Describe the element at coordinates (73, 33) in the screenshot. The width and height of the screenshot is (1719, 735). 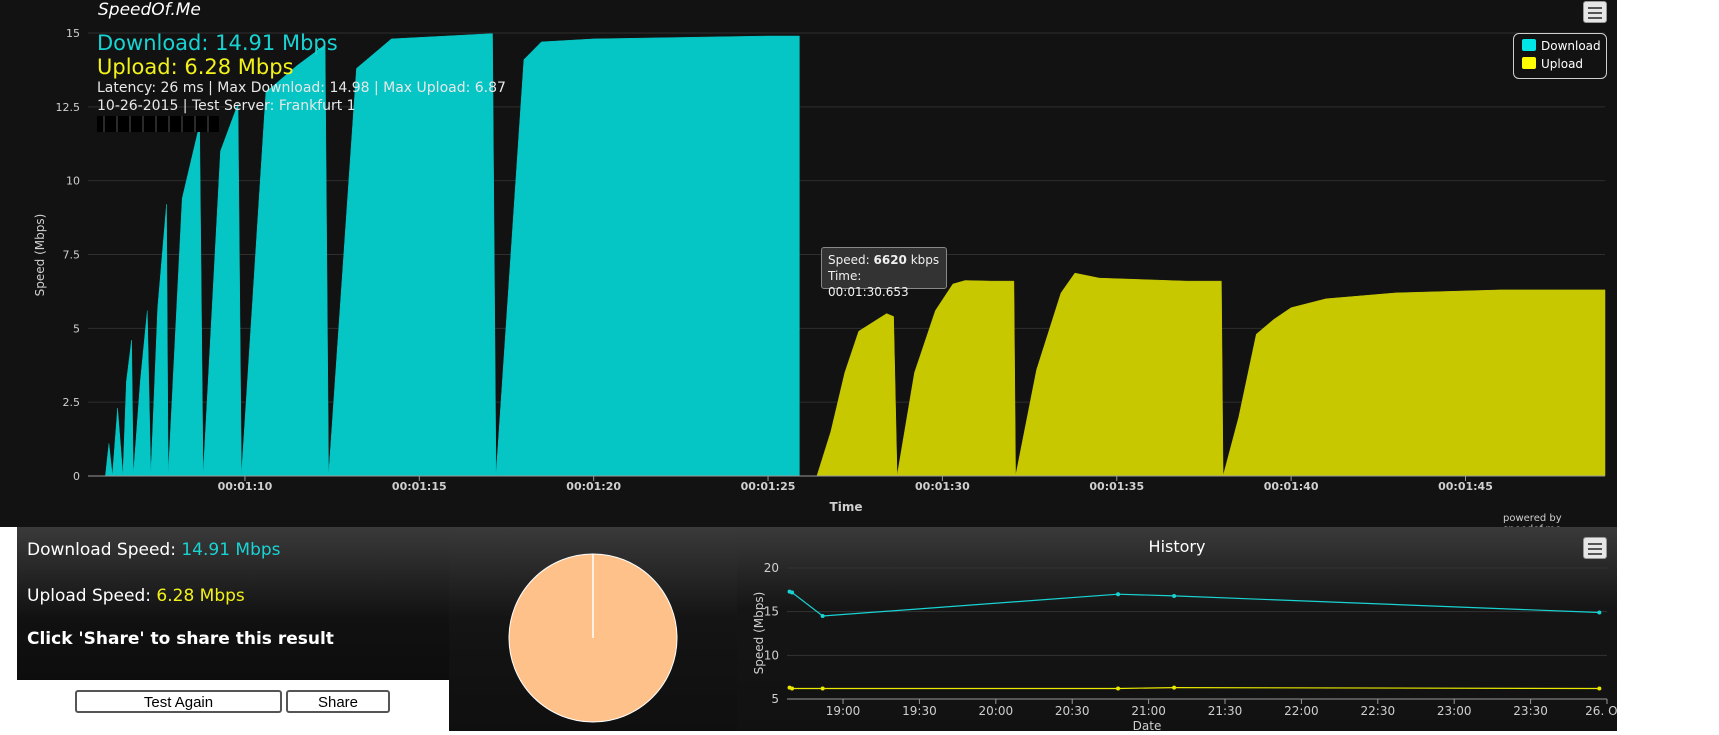
I see `y-tick-label: 15` at that location.